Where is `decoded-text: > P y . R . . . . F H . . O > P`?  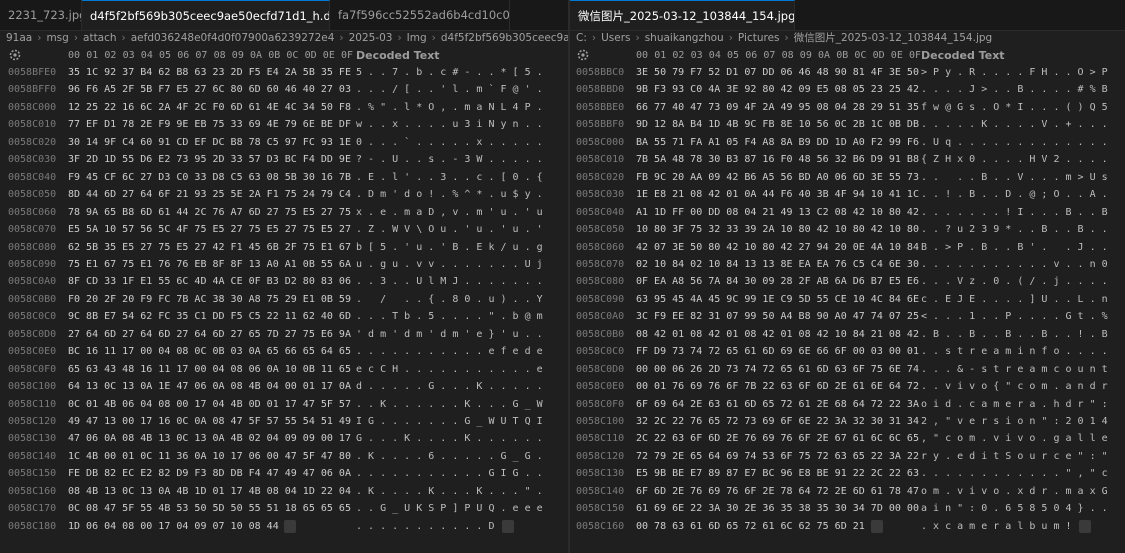
decoded-text: > P y . R . . . . F H . . O > P is located at coordinates (1014, 72).